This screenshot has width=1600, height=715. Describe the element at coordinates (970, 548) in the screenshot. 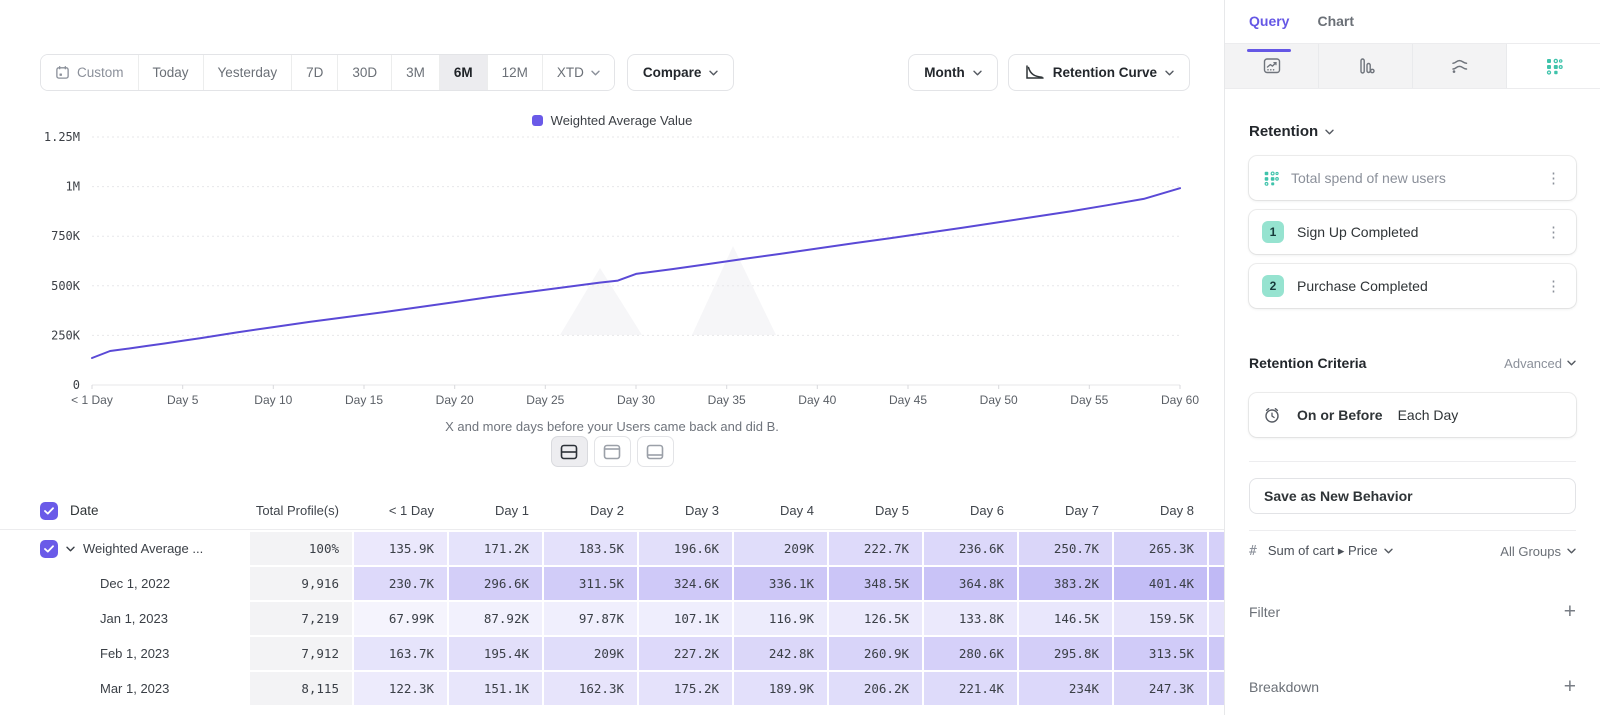

I see `retention-value-cell: 236.6K` at that location.